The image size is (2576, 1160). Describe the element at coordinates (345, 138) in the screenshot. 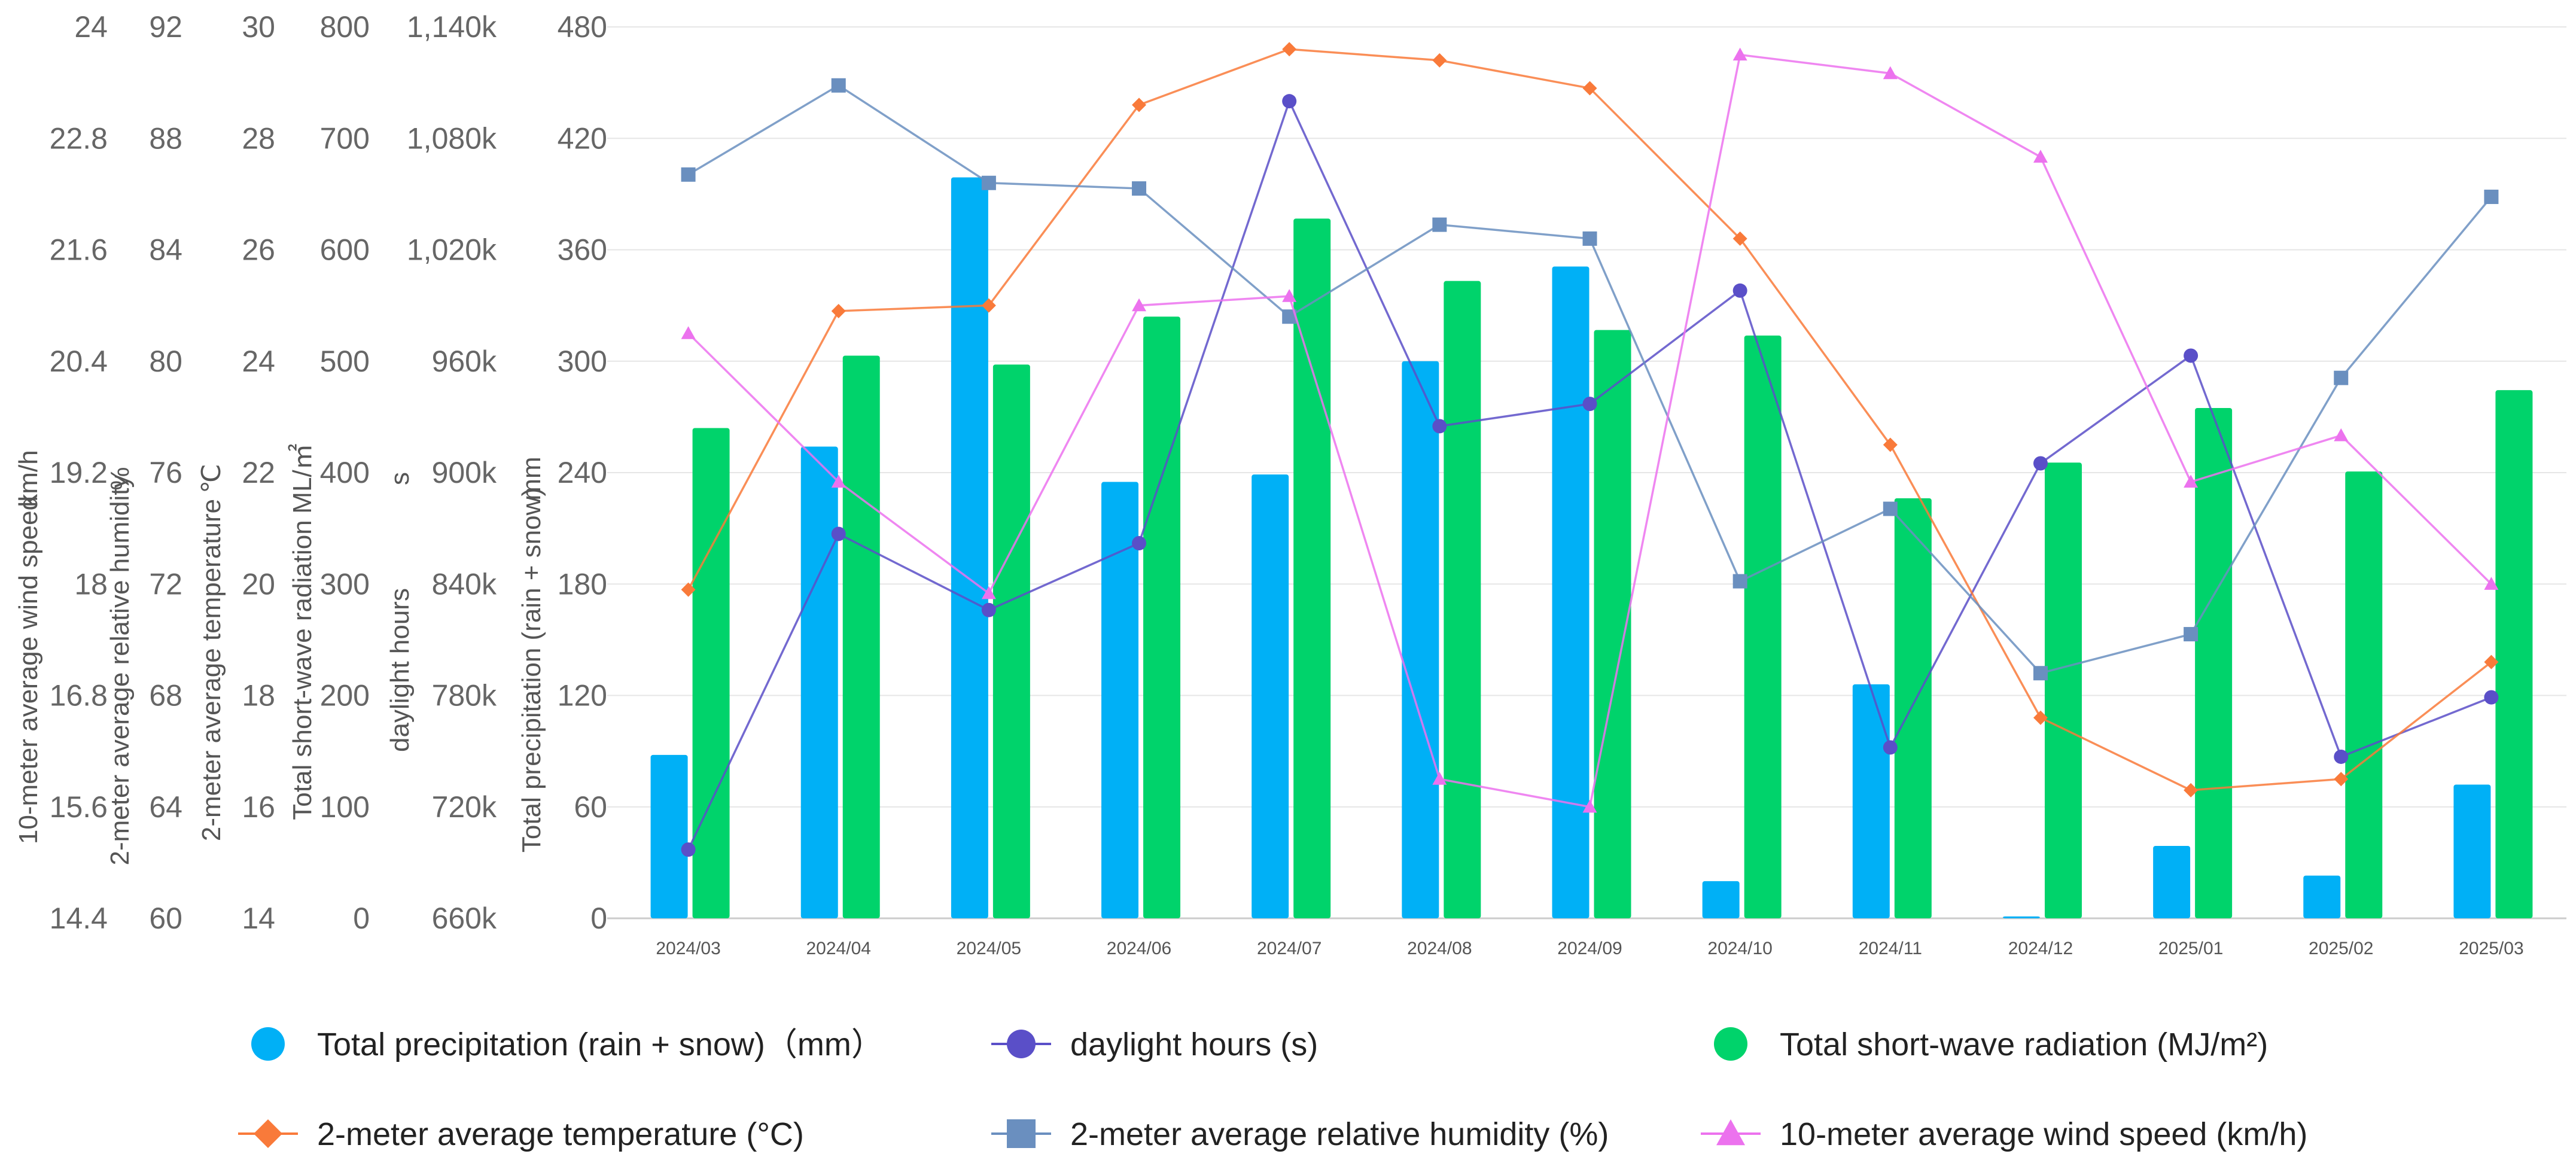

I see `y-tick-label: 700` at that location.